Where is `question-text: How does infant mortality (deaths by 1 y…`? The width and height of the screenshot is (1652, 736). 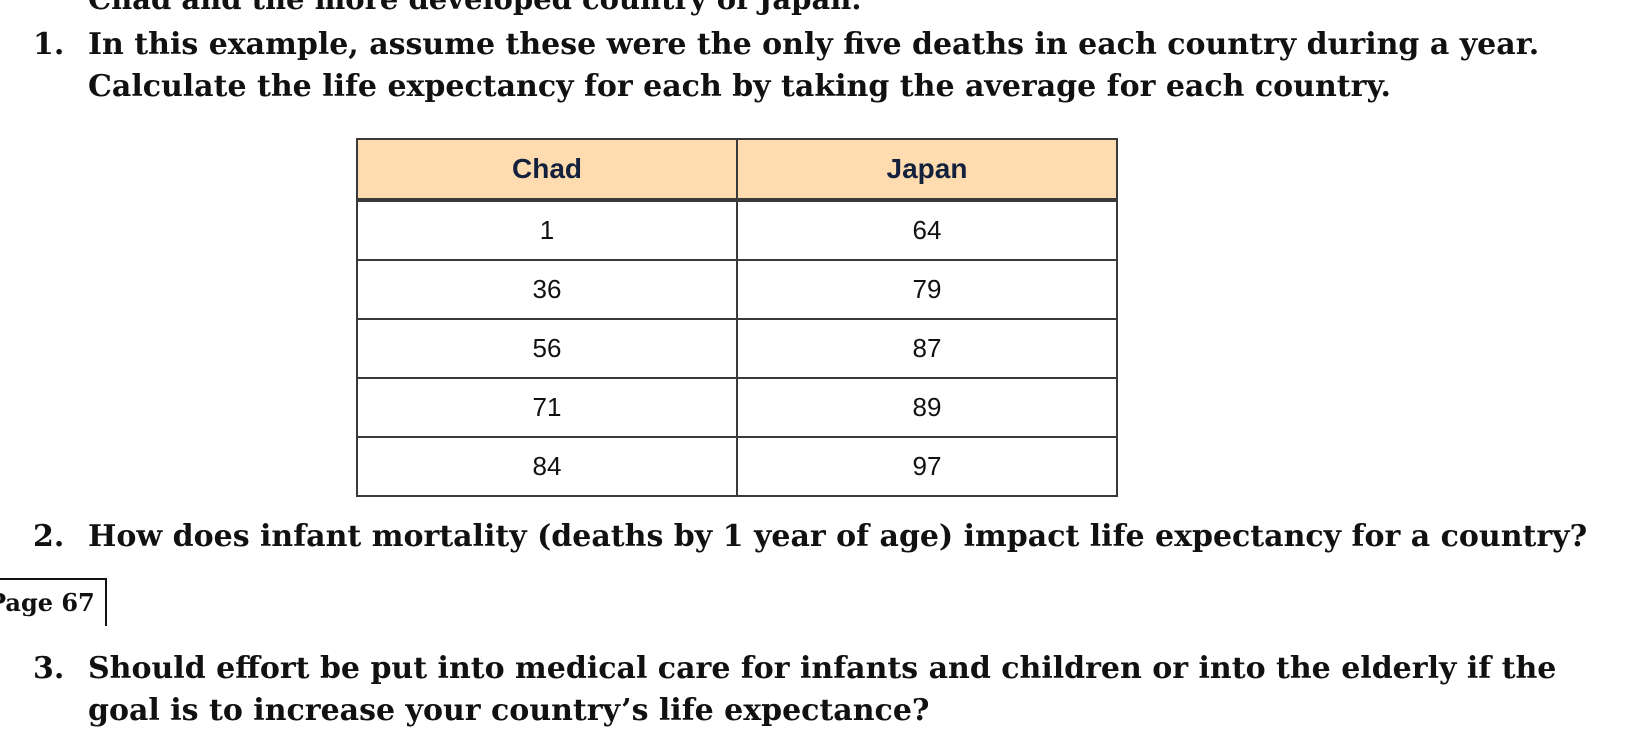 question-text: How does infant mortality (deaths by 1 y… is located at coordinates (837, 537).